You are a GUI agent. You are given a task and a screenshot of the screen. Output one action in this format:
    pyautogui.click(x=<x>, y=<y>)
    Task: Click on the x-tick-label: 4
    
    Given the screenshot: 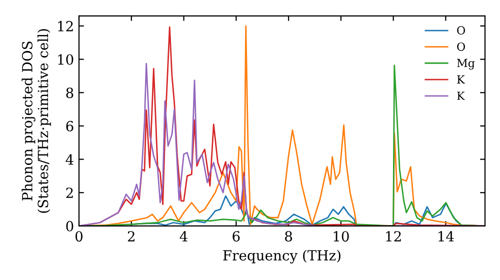 What is the action you would take?
    pyautogui.click(x=184, y=236)
    